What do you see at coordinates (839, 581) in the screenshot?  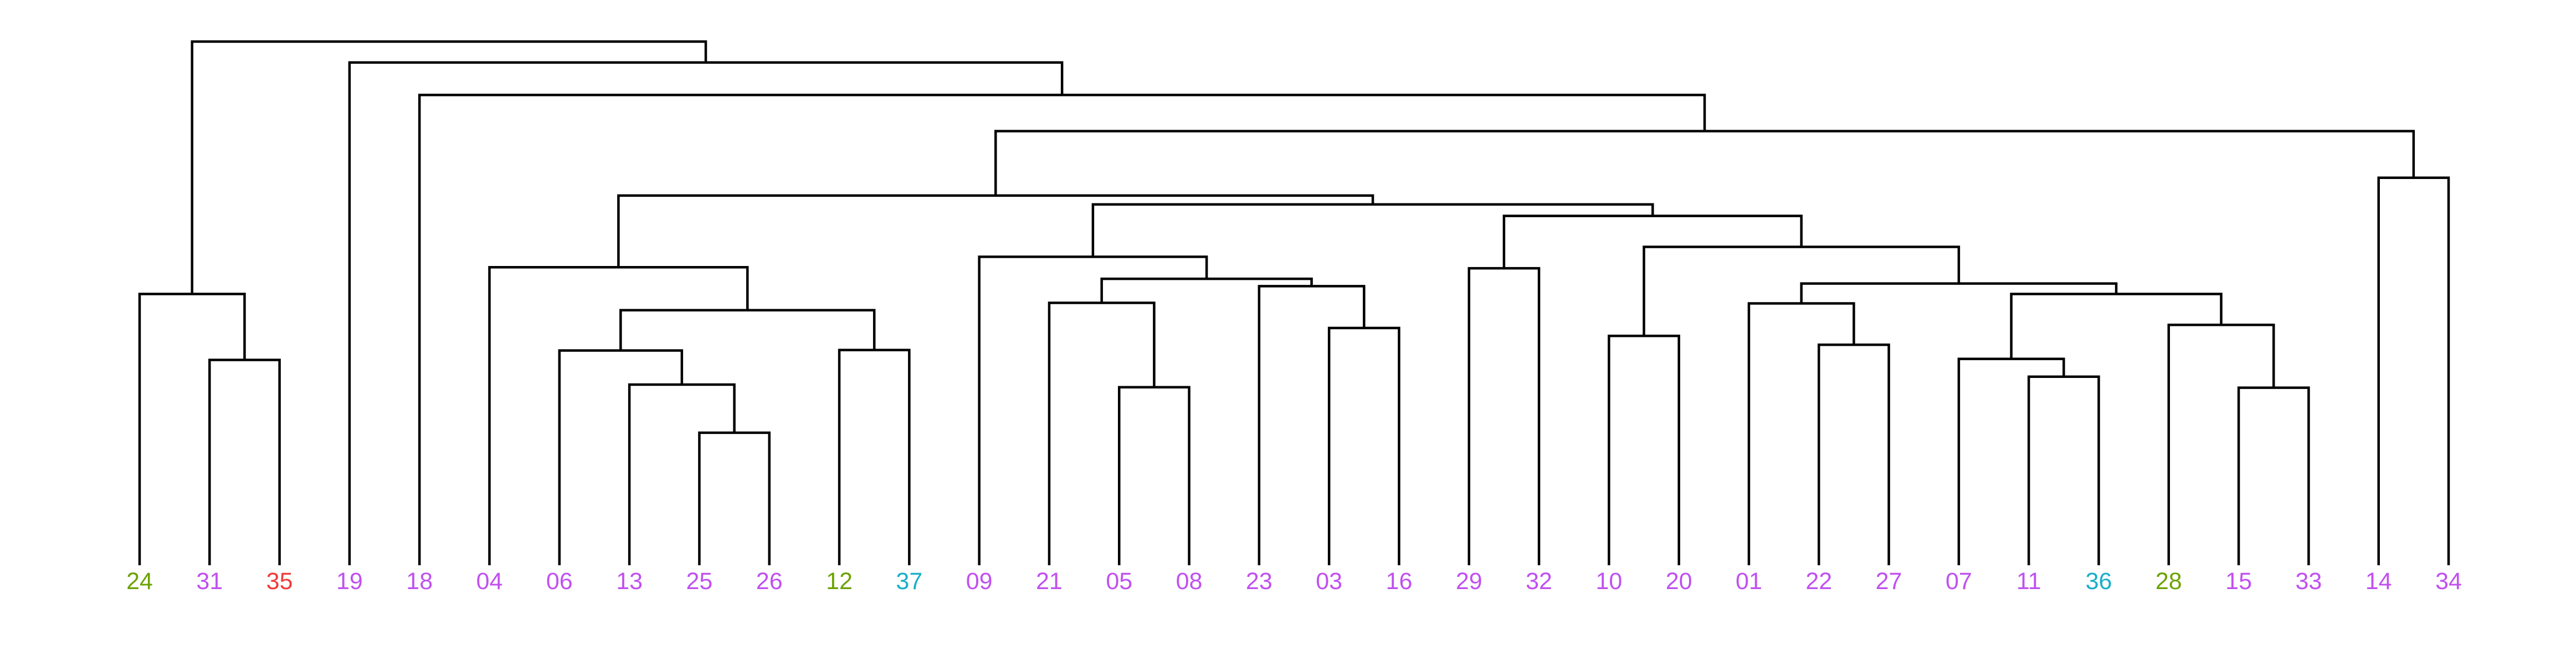 I see `leaf-label-12: 12` at bounding box center [839, 581].